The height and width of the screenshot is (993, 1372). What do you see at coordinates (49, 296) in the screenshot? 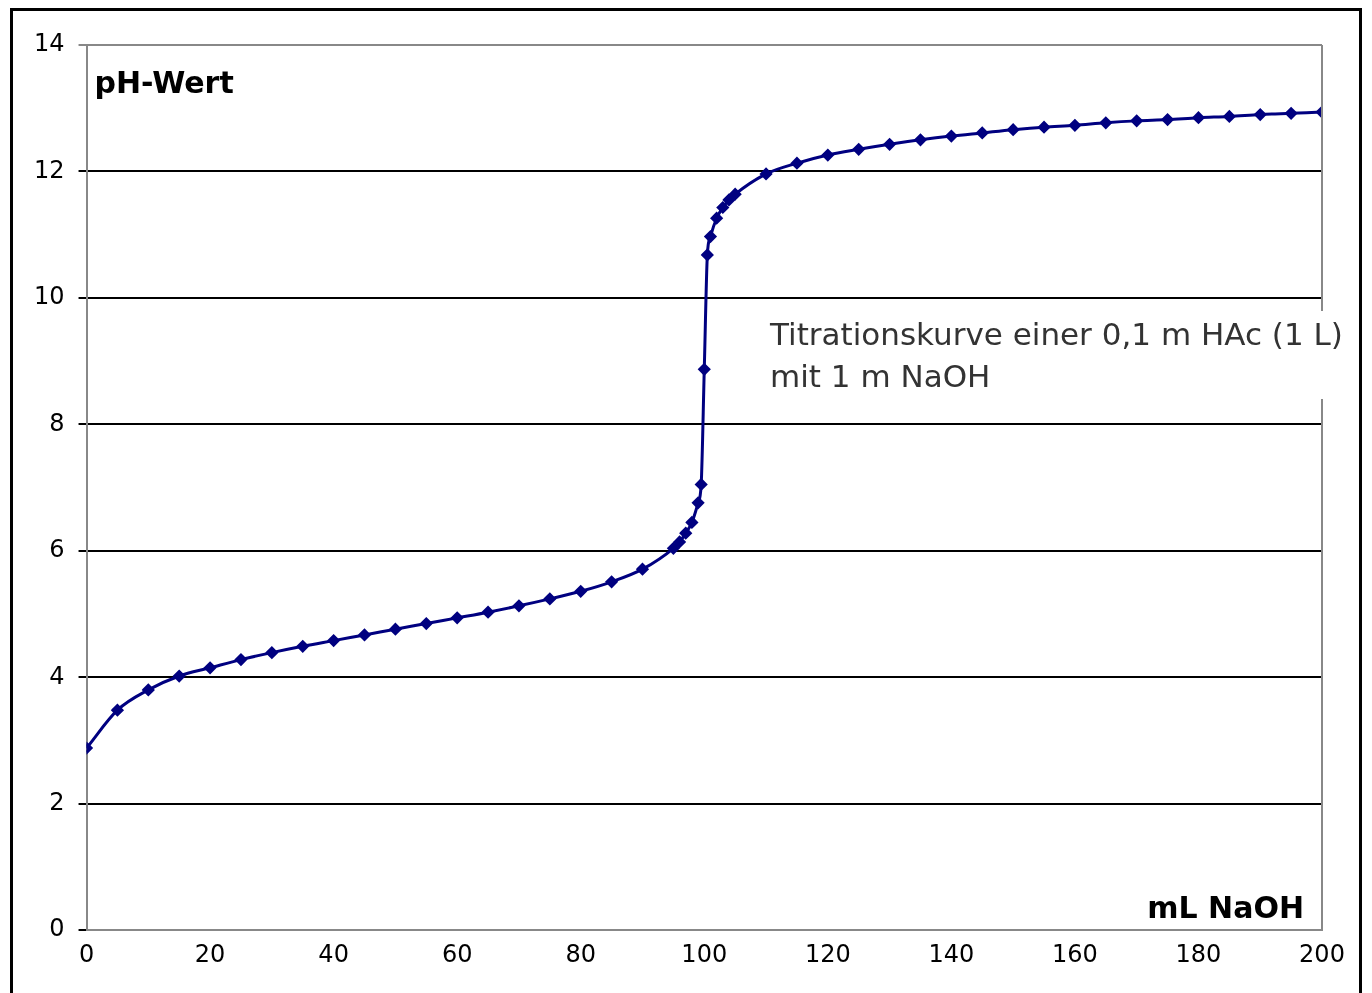
I see `y-tick-label: 10` at bounding box center [49, 296].